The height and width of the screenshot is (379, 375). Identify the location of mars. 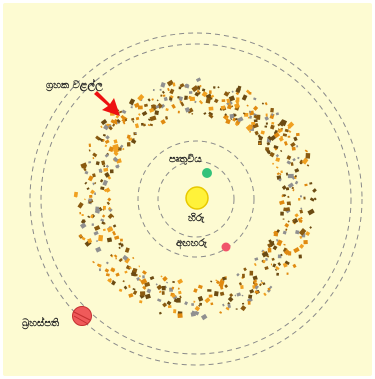
(226, 247).